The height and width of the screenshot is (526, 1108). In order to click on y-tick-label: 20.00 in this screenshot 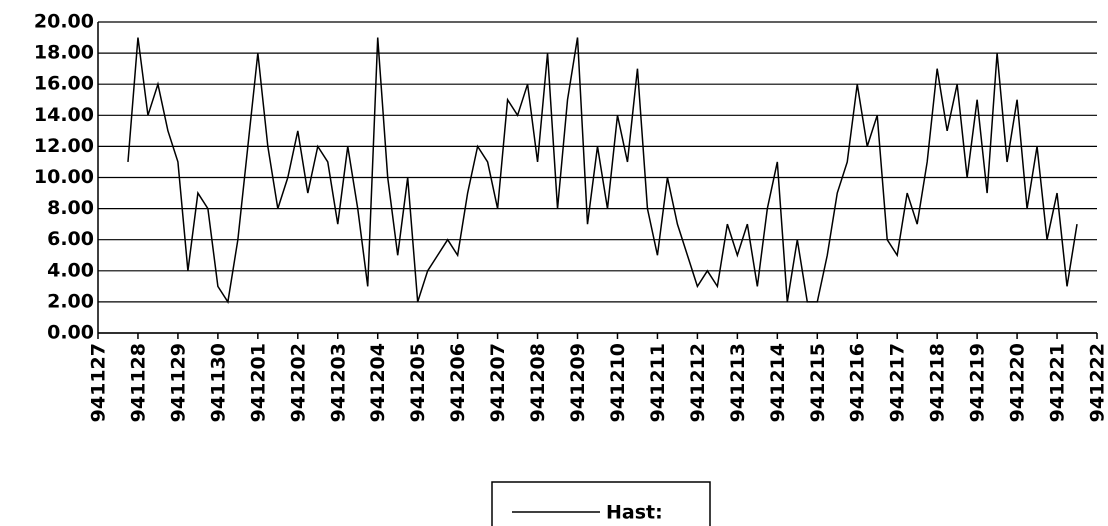, I will do `click(64, 22)`.